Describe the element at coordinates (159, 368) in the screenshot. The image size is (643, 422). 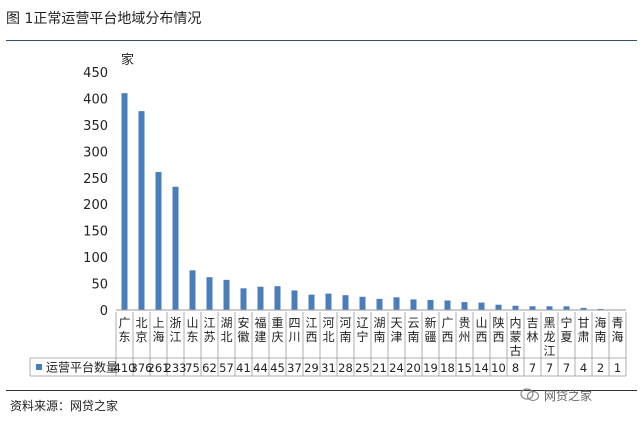
I see `data-value-label: 261` at that location.